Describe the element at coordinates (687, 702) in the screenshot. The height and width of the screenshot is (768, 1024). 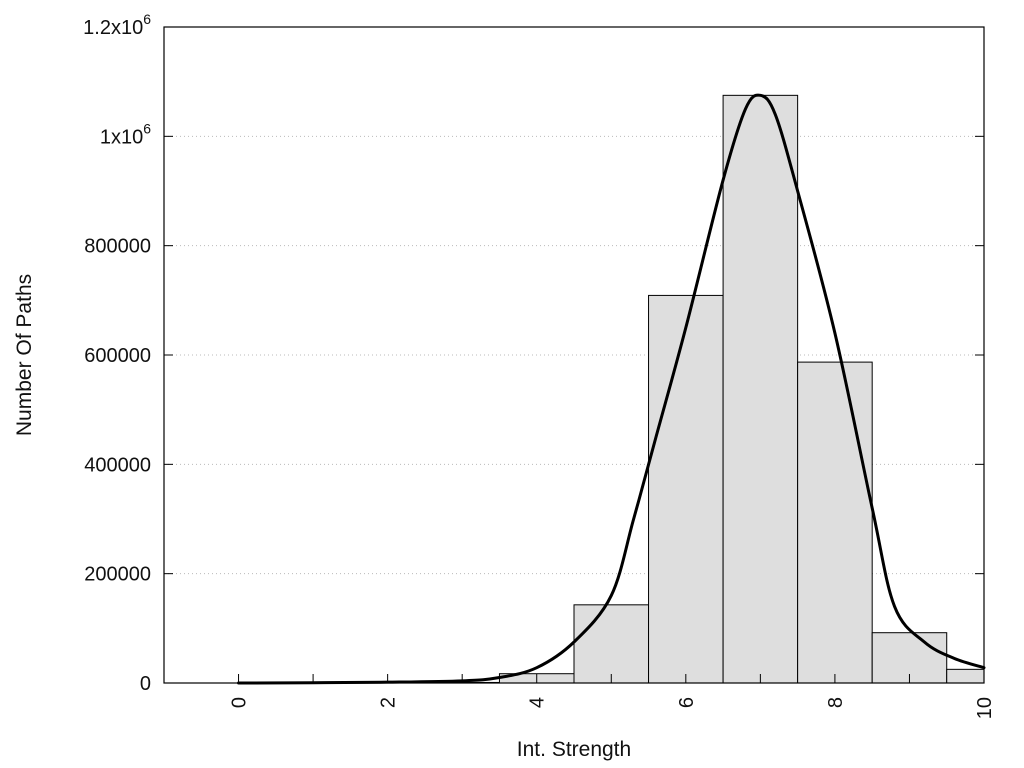
I see `x-tick-label: 6` at that location.